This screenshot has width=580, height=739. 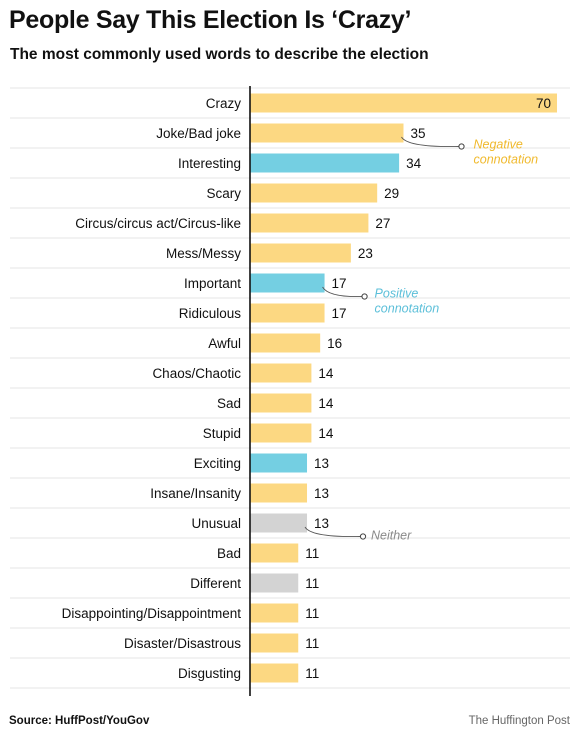 What do you see at coordinates (498, 145) in the screenshot?
I see `annotation-label: Negative` at bounding box center [498, 145].